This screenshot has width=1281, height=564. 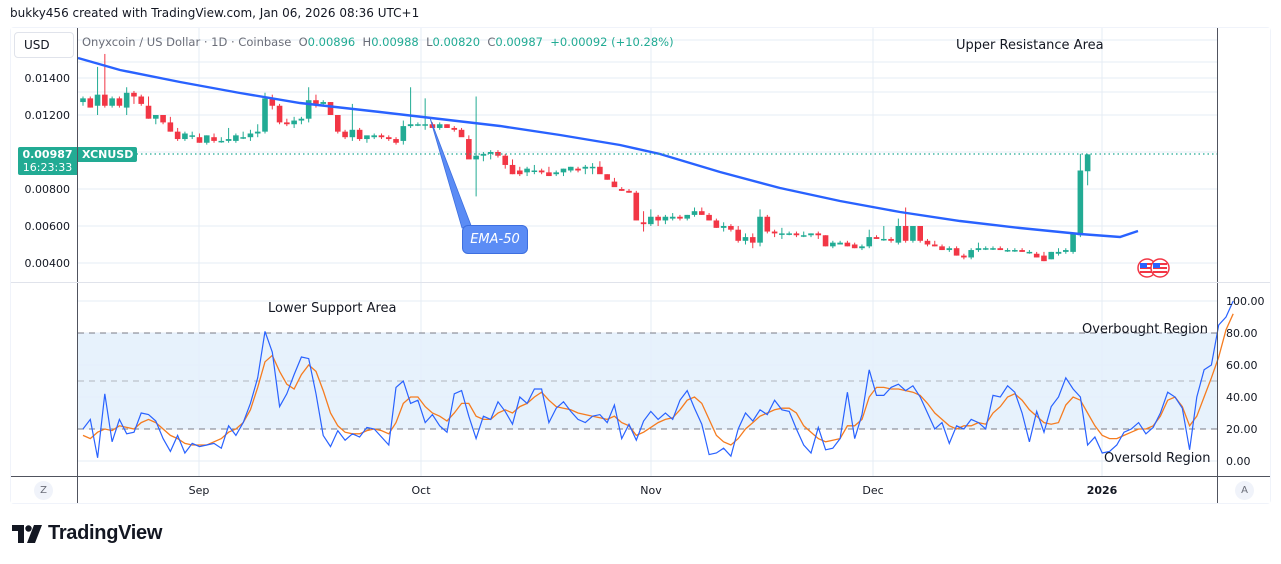 What do you see at coordinates (456, 42) in the screenshot?
I see `low-value: 0.00820` at bounding box center [456, 42].